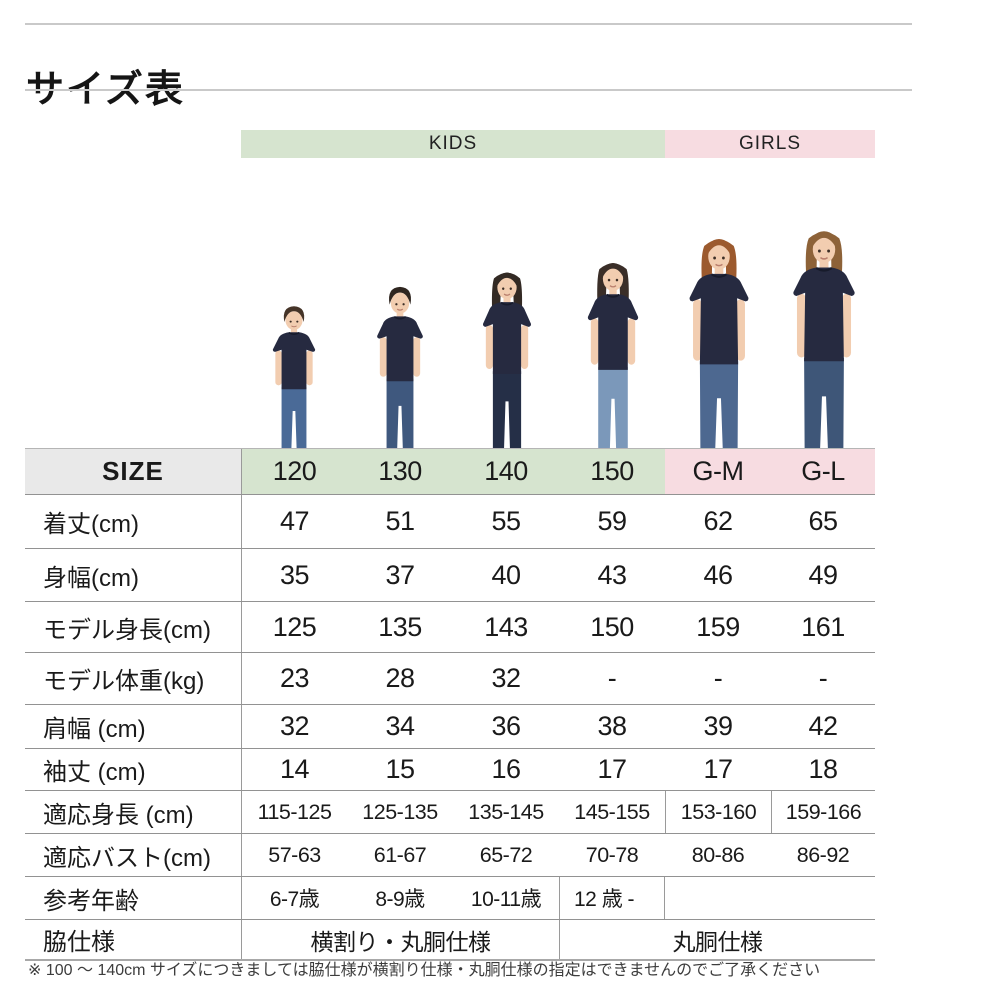 The height and width of the screenshot is (1000, 1000). Describe the element at coordinates (824, 339) in the screenshot. I see `model-photo-gl` at that location.